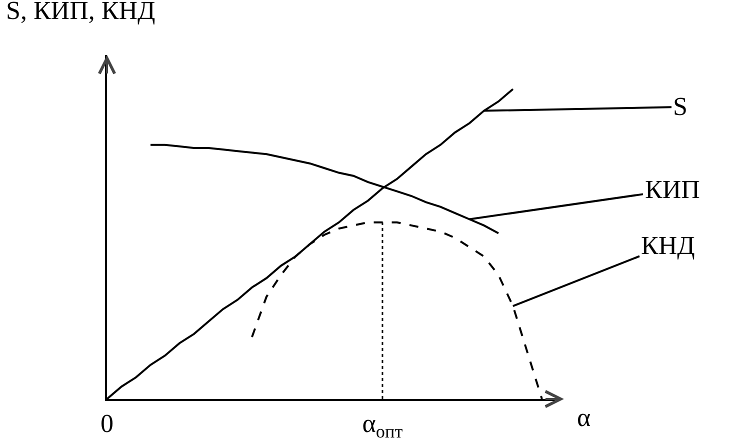 This screenshot has height=439, width=731. What do you see at coordinates (680, 106) in the screenshot?
I see `text: S` at bounding box center [680, 106].